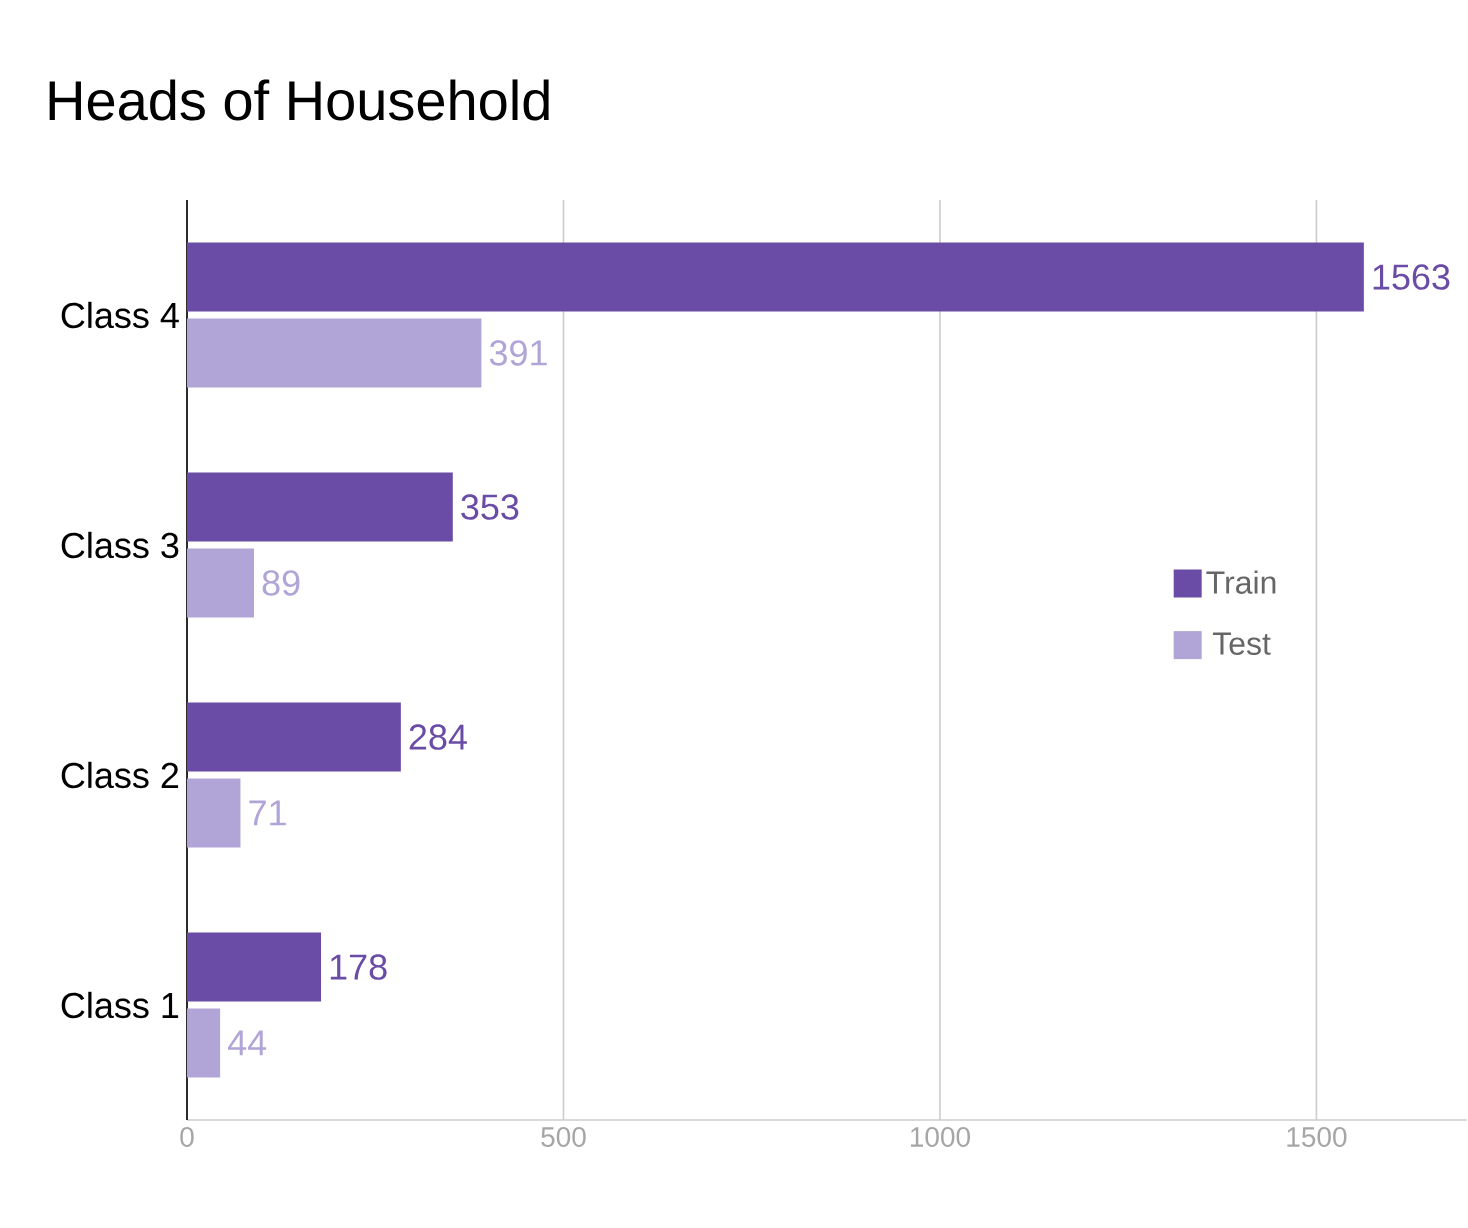  What do you see at coordinates (267, 813) in the screenshot?
I see `data-label: 71` at bounding box center [267, 813].